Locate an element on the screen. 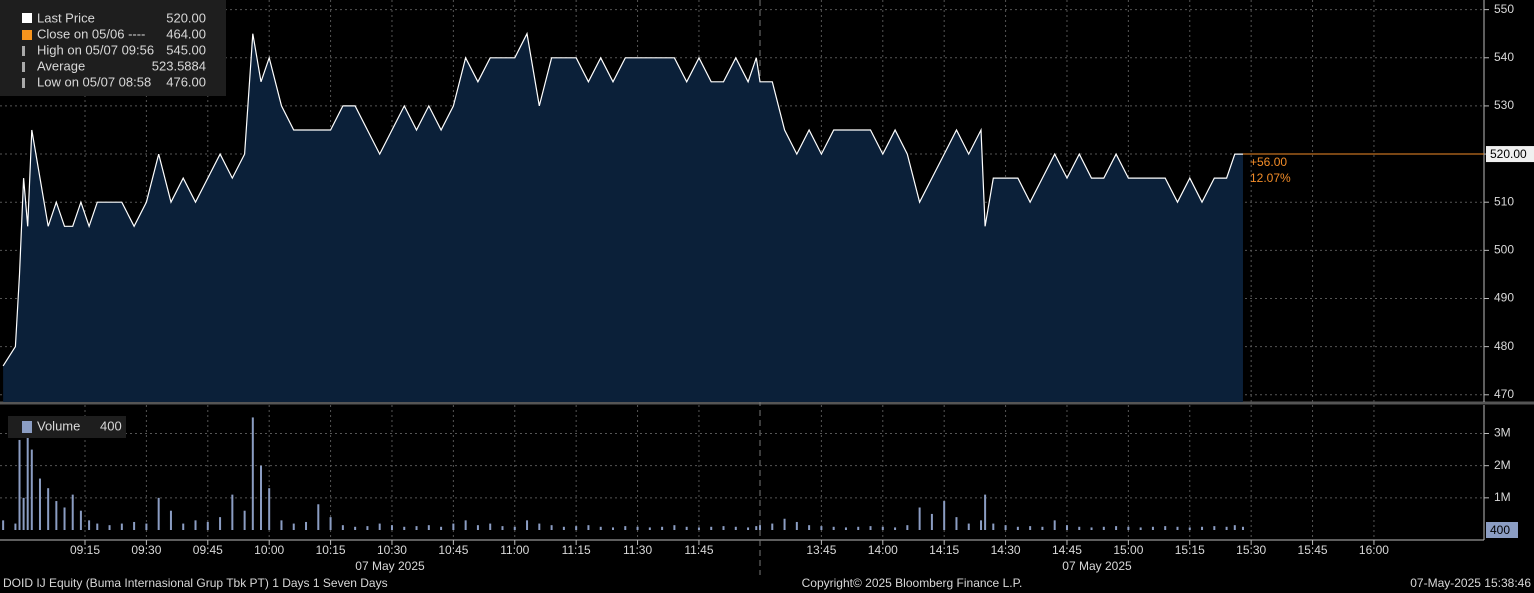 The width and height of the screenshot is (1534, 593). y-tick-label: 530 is located at coordinates (1504, 105).